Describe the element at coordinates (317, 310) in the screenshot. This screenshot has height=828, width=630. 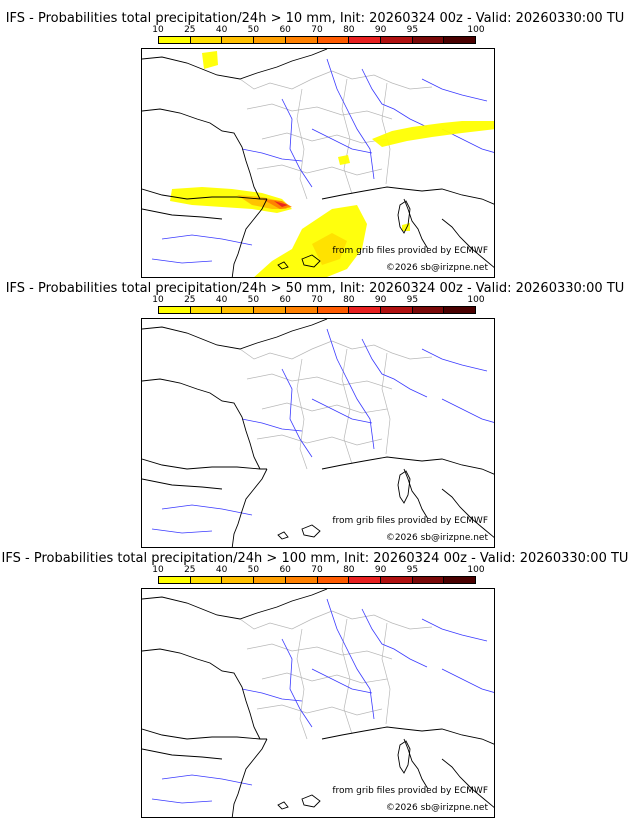
I see `colorbar` at that location.